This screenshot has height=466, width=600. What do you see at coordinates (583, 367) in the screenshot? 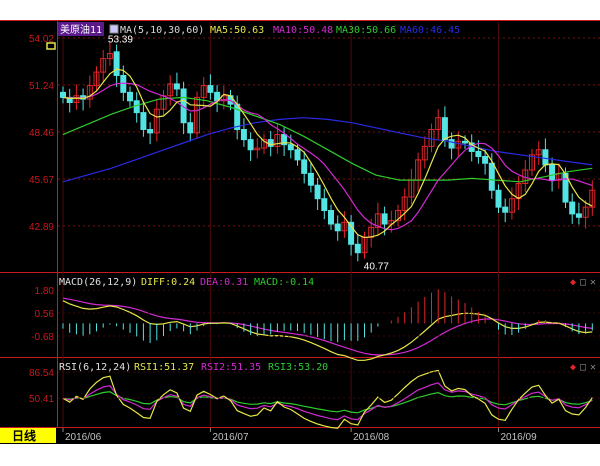
I see `rsi-maximize-icon: □` at bounding box center [583, 367].